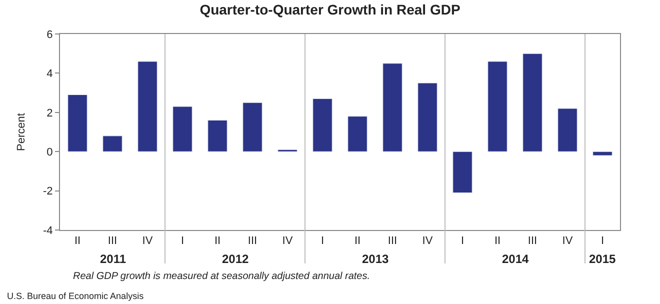  Describe the element at coordinates (236, 259) in the screenshot. I see `text: 2012` at that location.